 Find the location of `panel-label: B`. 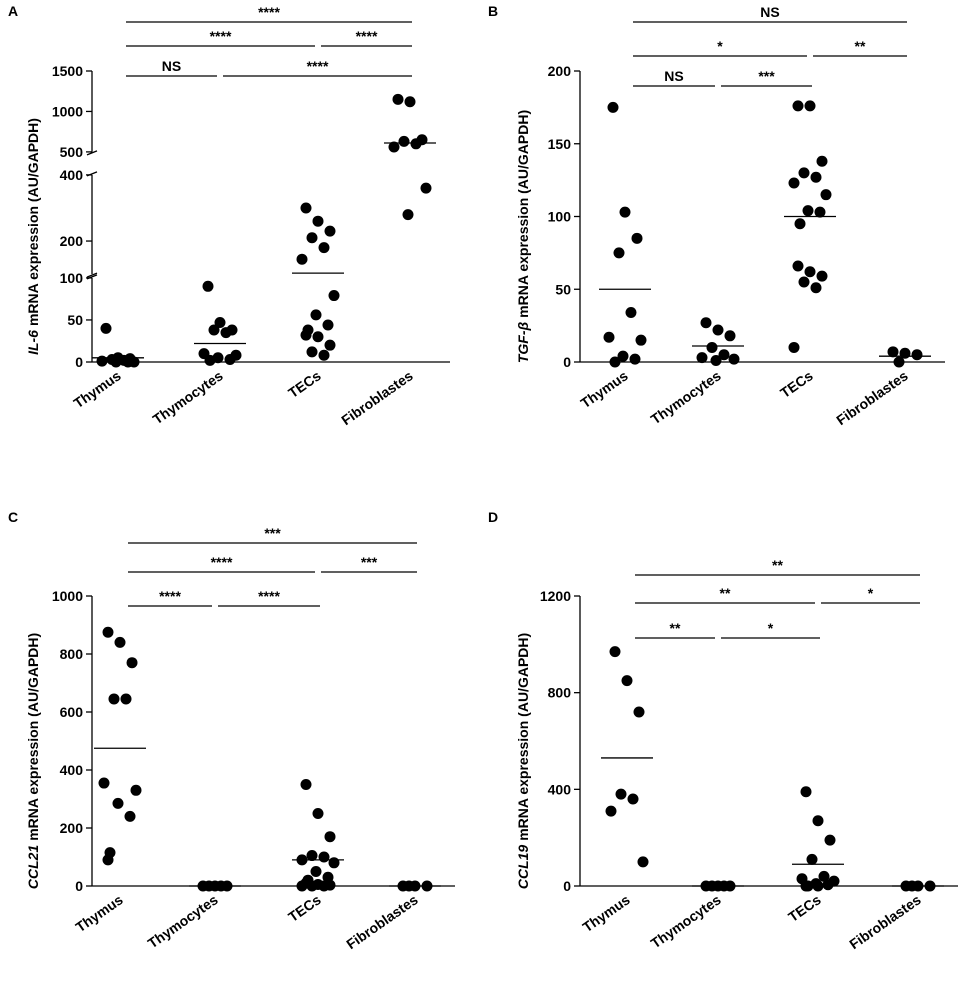

panel-label: B is located at coordinates (493, 11).